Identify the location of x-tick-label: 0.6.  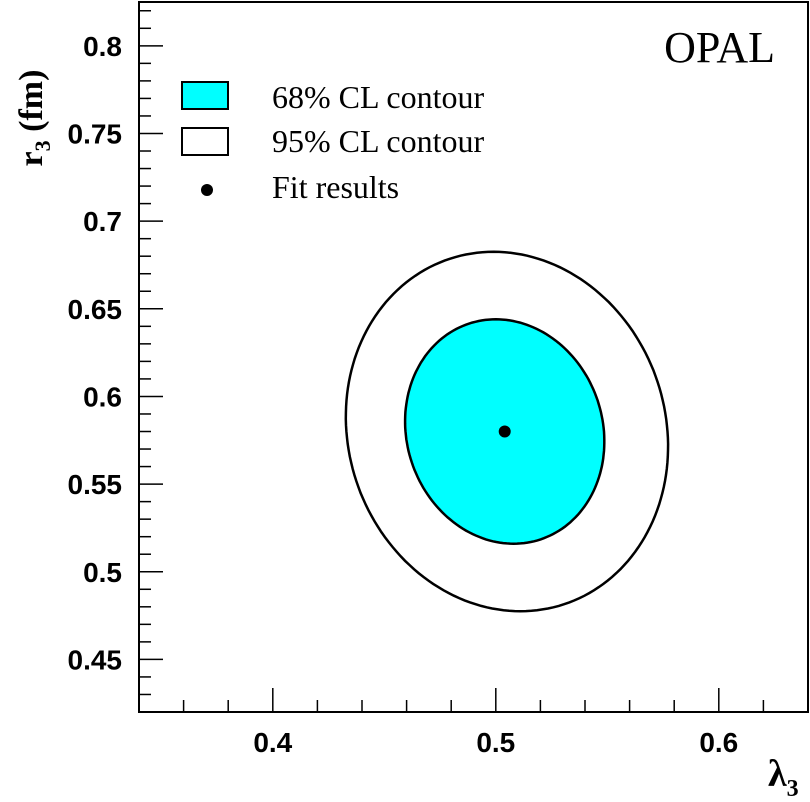
(718, 742).